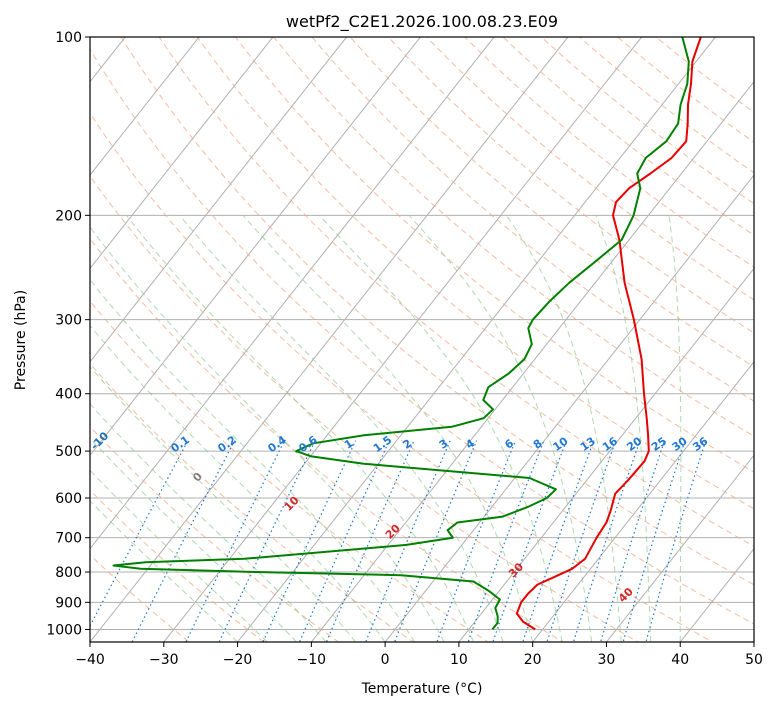 Image resolution: width=775 pixels, height=708 pixels. I want to click on x-tick-label: 0, so click(385, 660).